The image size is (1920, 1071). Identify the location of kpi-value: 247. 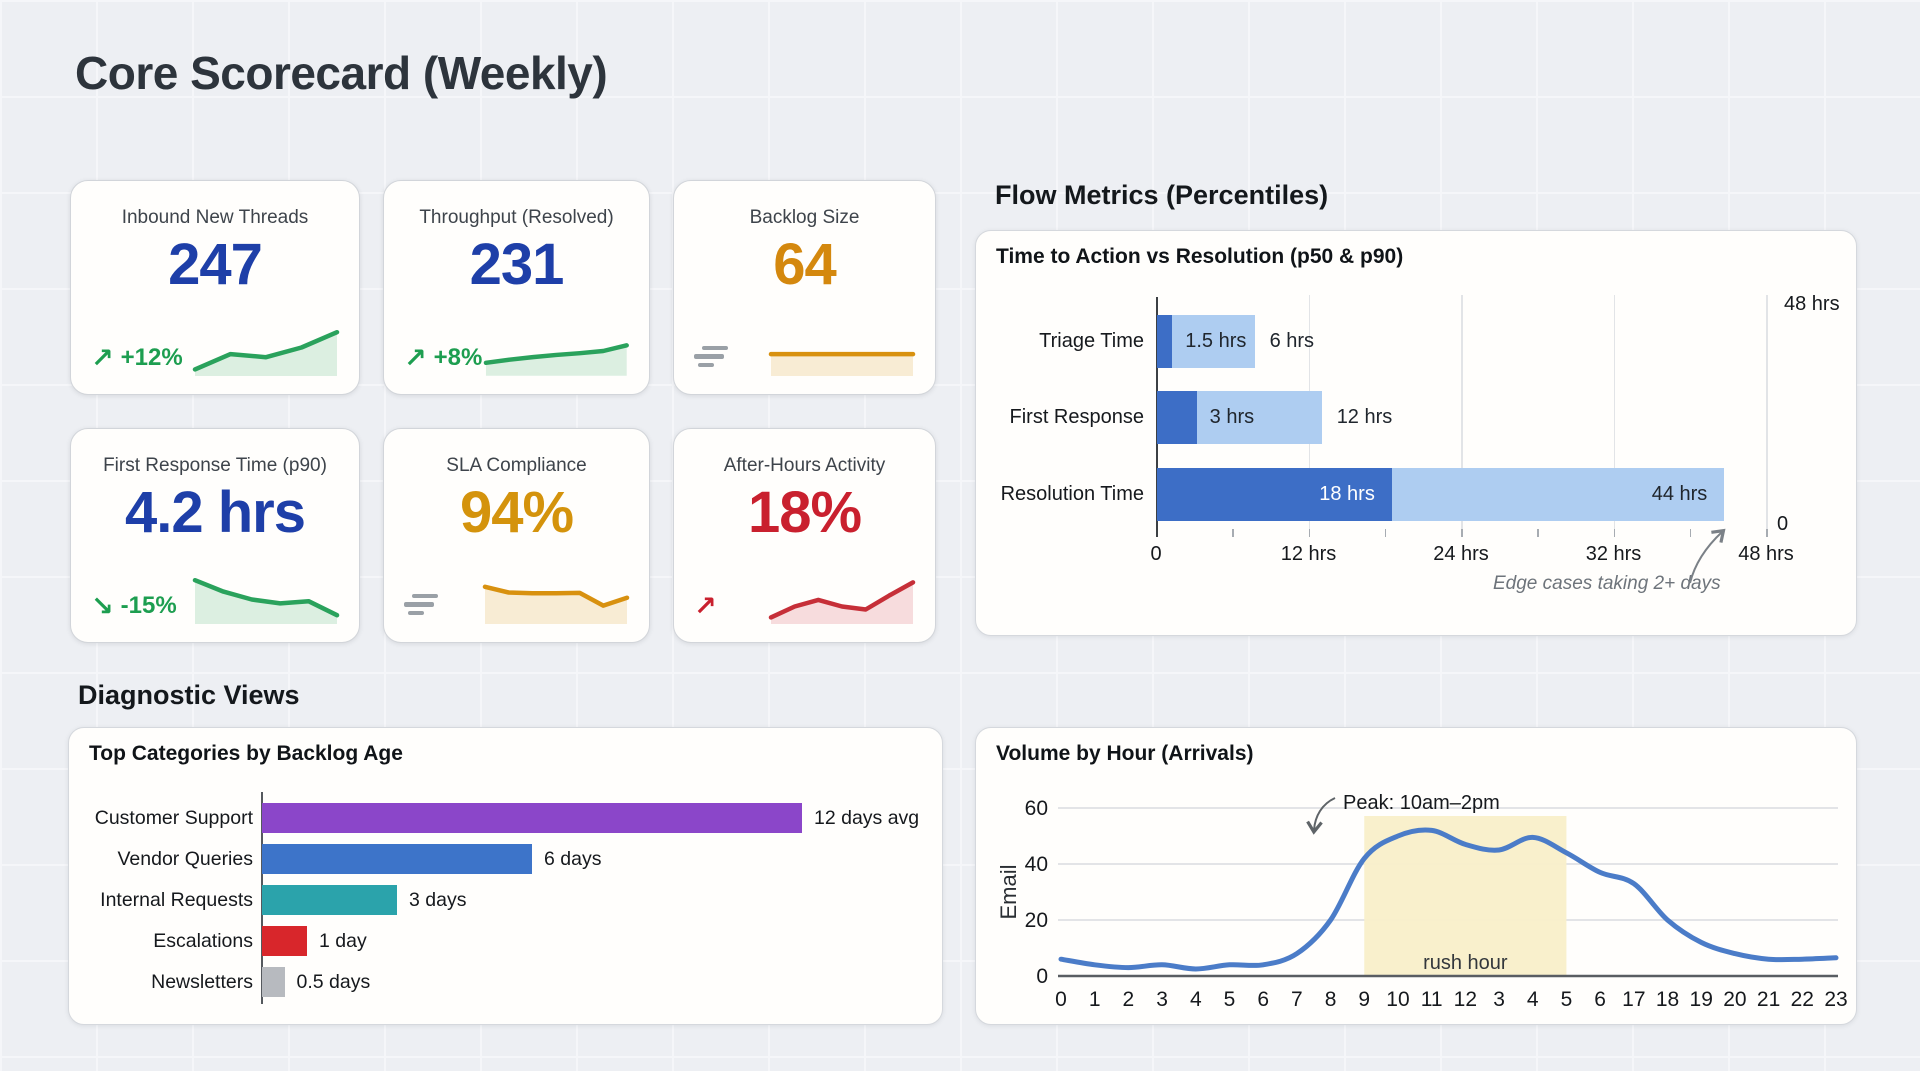
(215, 264).